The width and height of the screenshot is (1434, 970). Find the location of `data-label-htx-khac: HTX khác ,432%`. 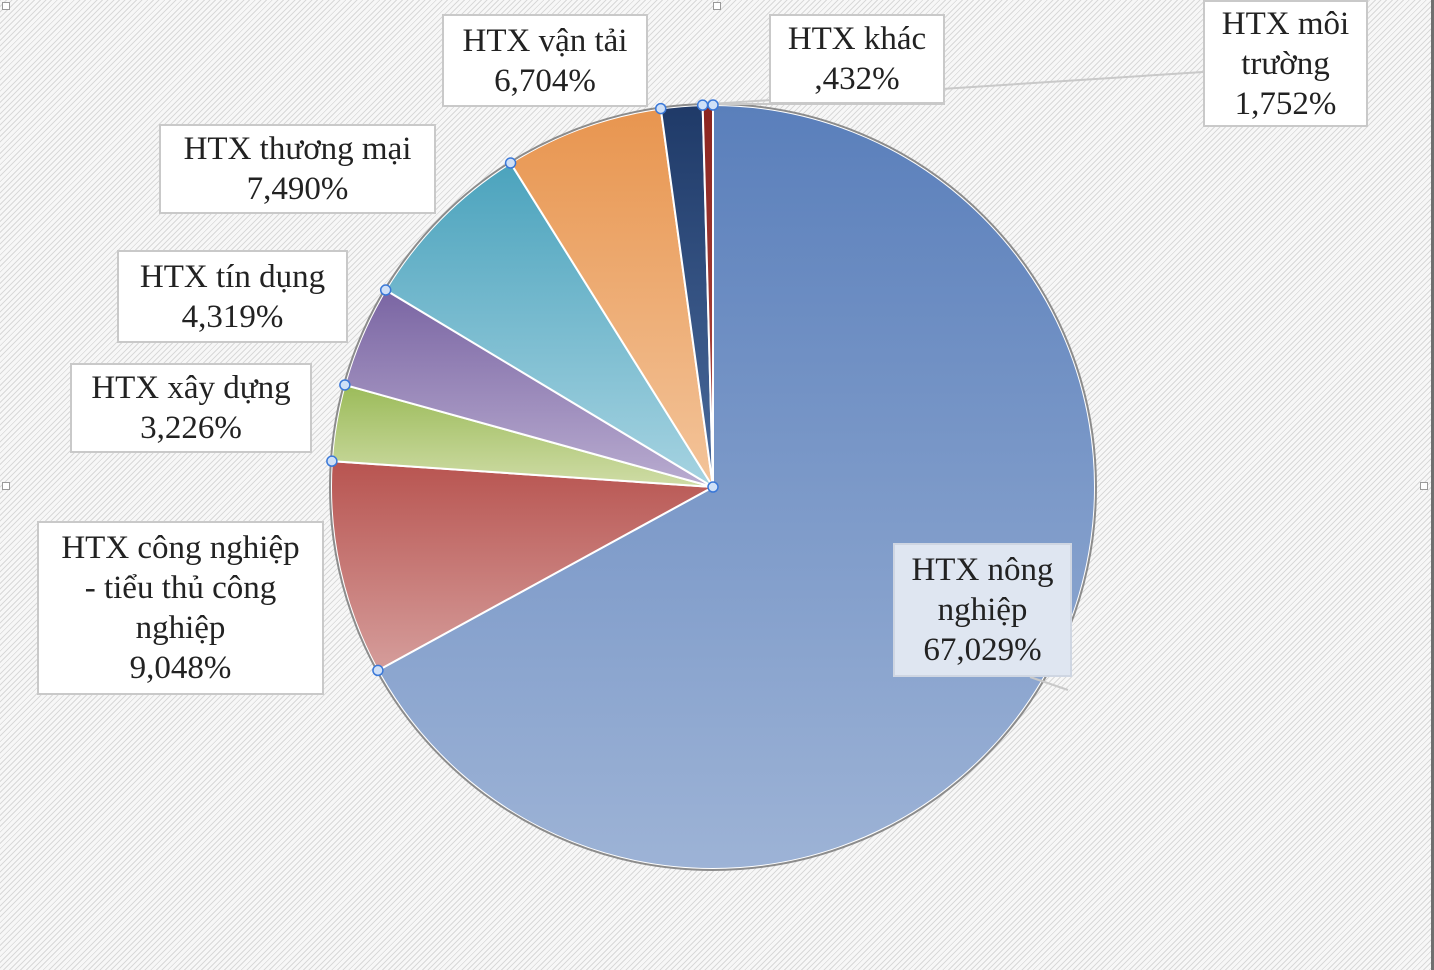

data-label-htx-khac: HTX khác ,432% is located at coordinates (857, 59).